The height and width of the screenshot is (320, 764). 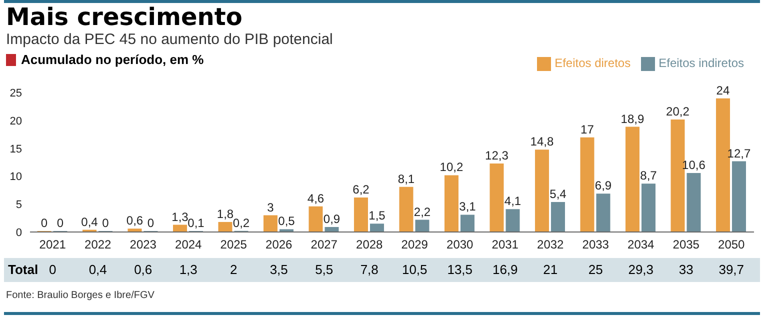 What do you see at coordinates (452, 167) in the screenshot?
I see `data-label: 10,2` at bounding box center [452, 167].